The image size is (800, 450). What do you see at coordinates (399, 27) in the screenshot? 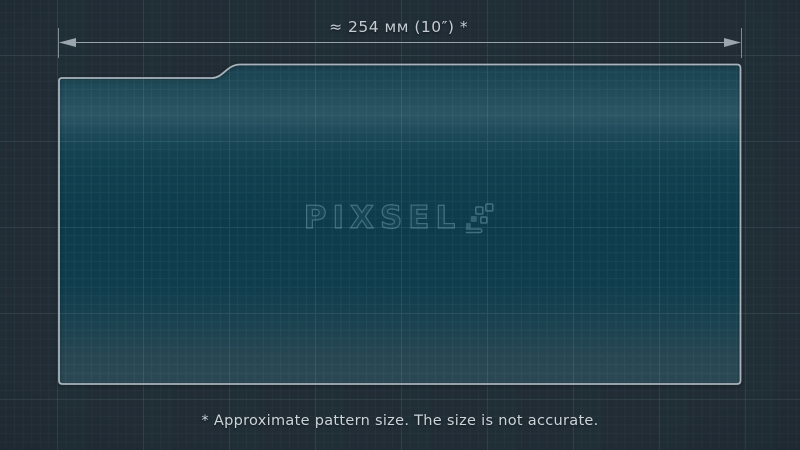
I see `dimension-label: ≈ 254 мм (10″) *` at bounding box center [399, 27].